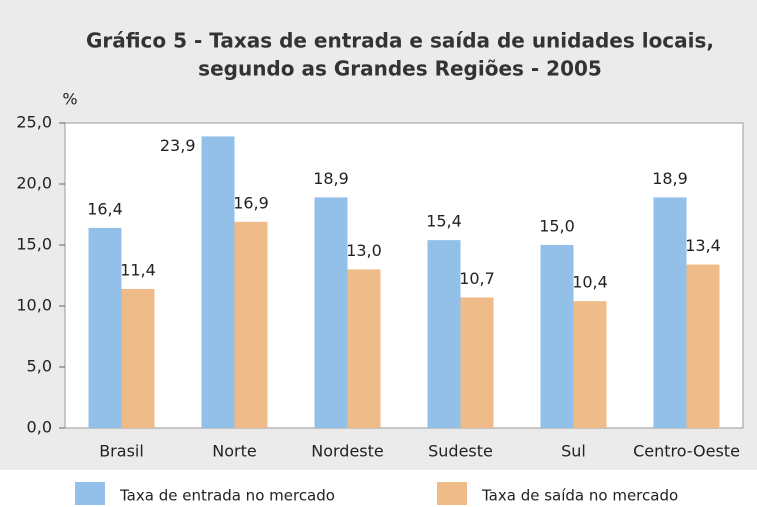  What do you see at coordinates (557, 226) in the screenshot?
I see `value-label: 15,0` at bounding box center [557, 226].